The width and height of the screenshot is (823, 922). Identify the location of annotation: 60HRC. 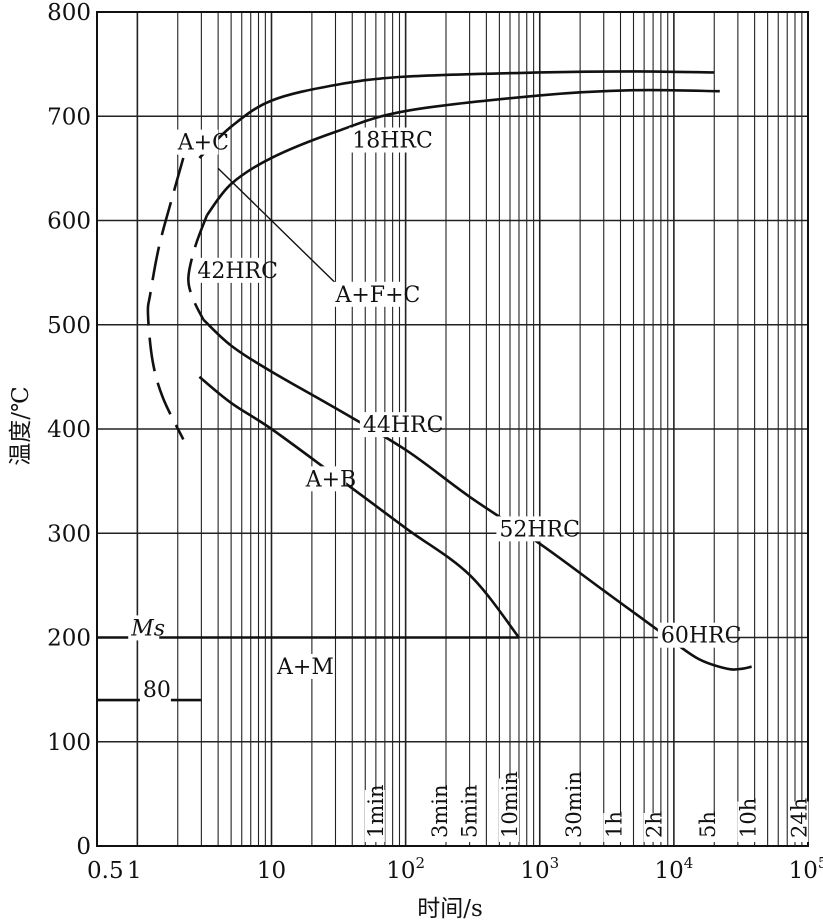
(699, 635).